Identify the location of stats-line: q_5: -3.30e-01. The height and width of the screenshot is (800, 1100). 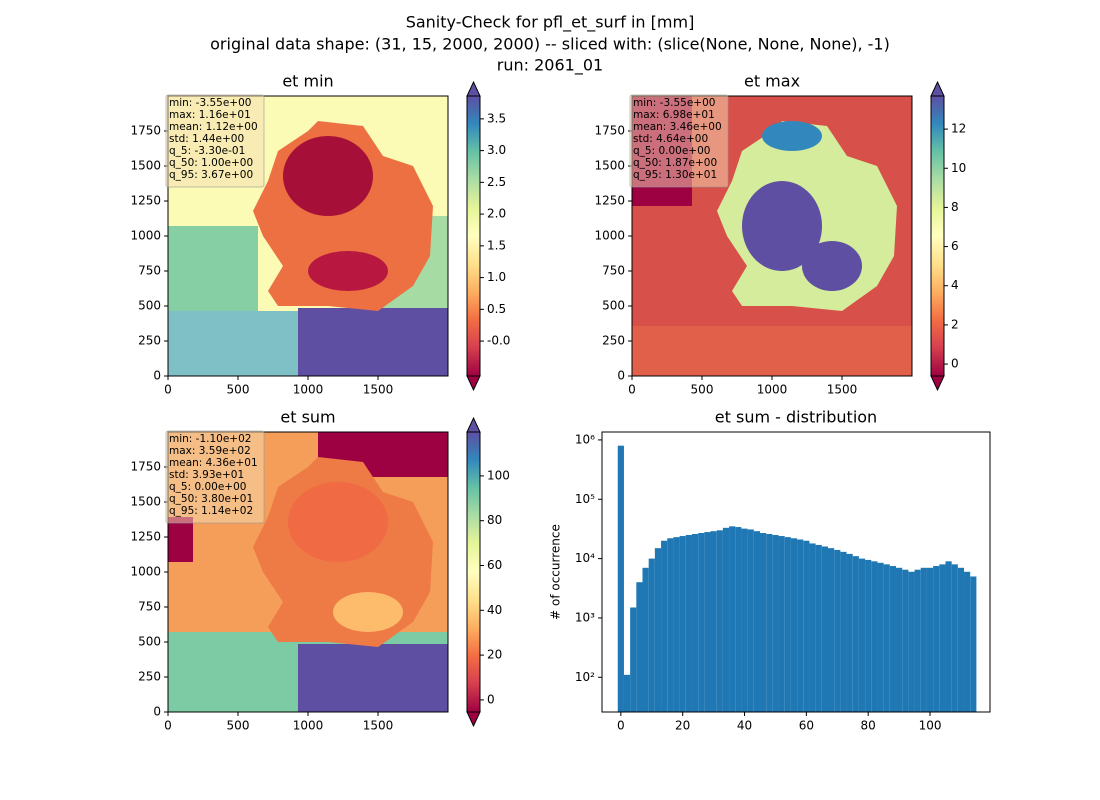
(207, 151).